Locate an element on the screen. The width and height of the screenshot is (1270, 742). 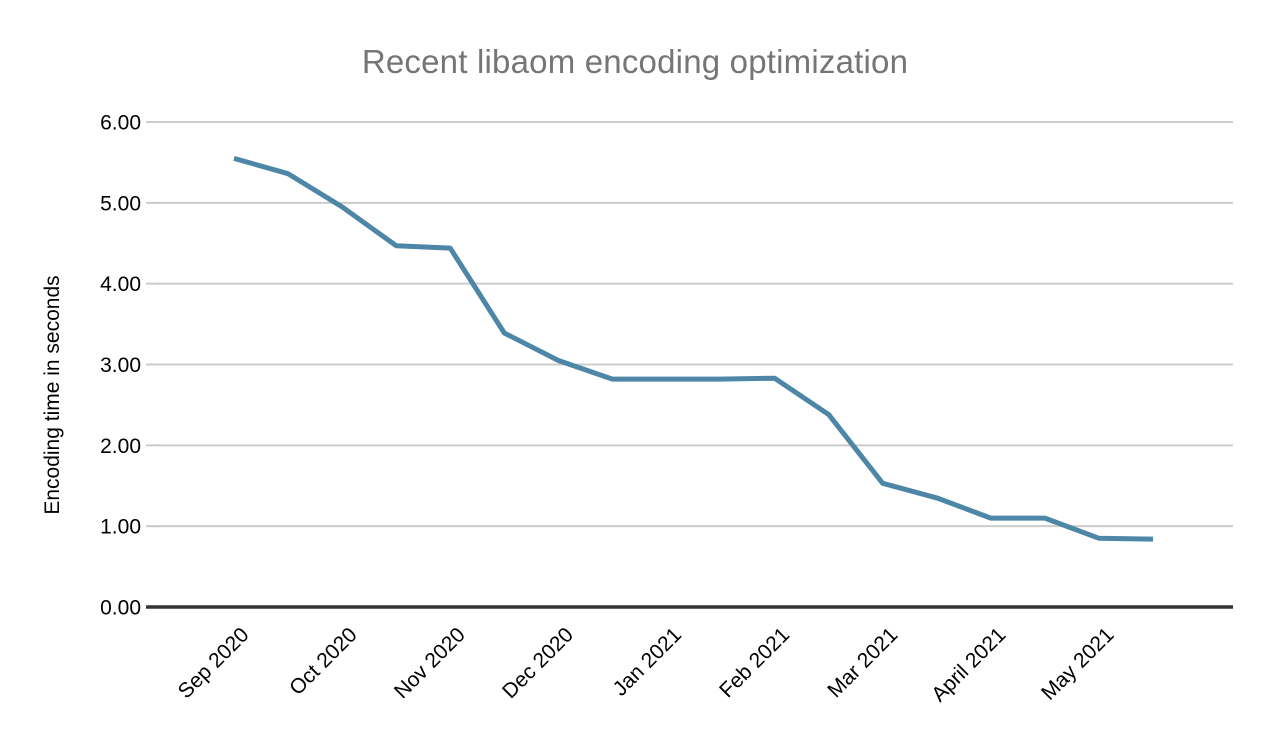
x-tick-label: May 2021 is located at coordinates (1077, 663).